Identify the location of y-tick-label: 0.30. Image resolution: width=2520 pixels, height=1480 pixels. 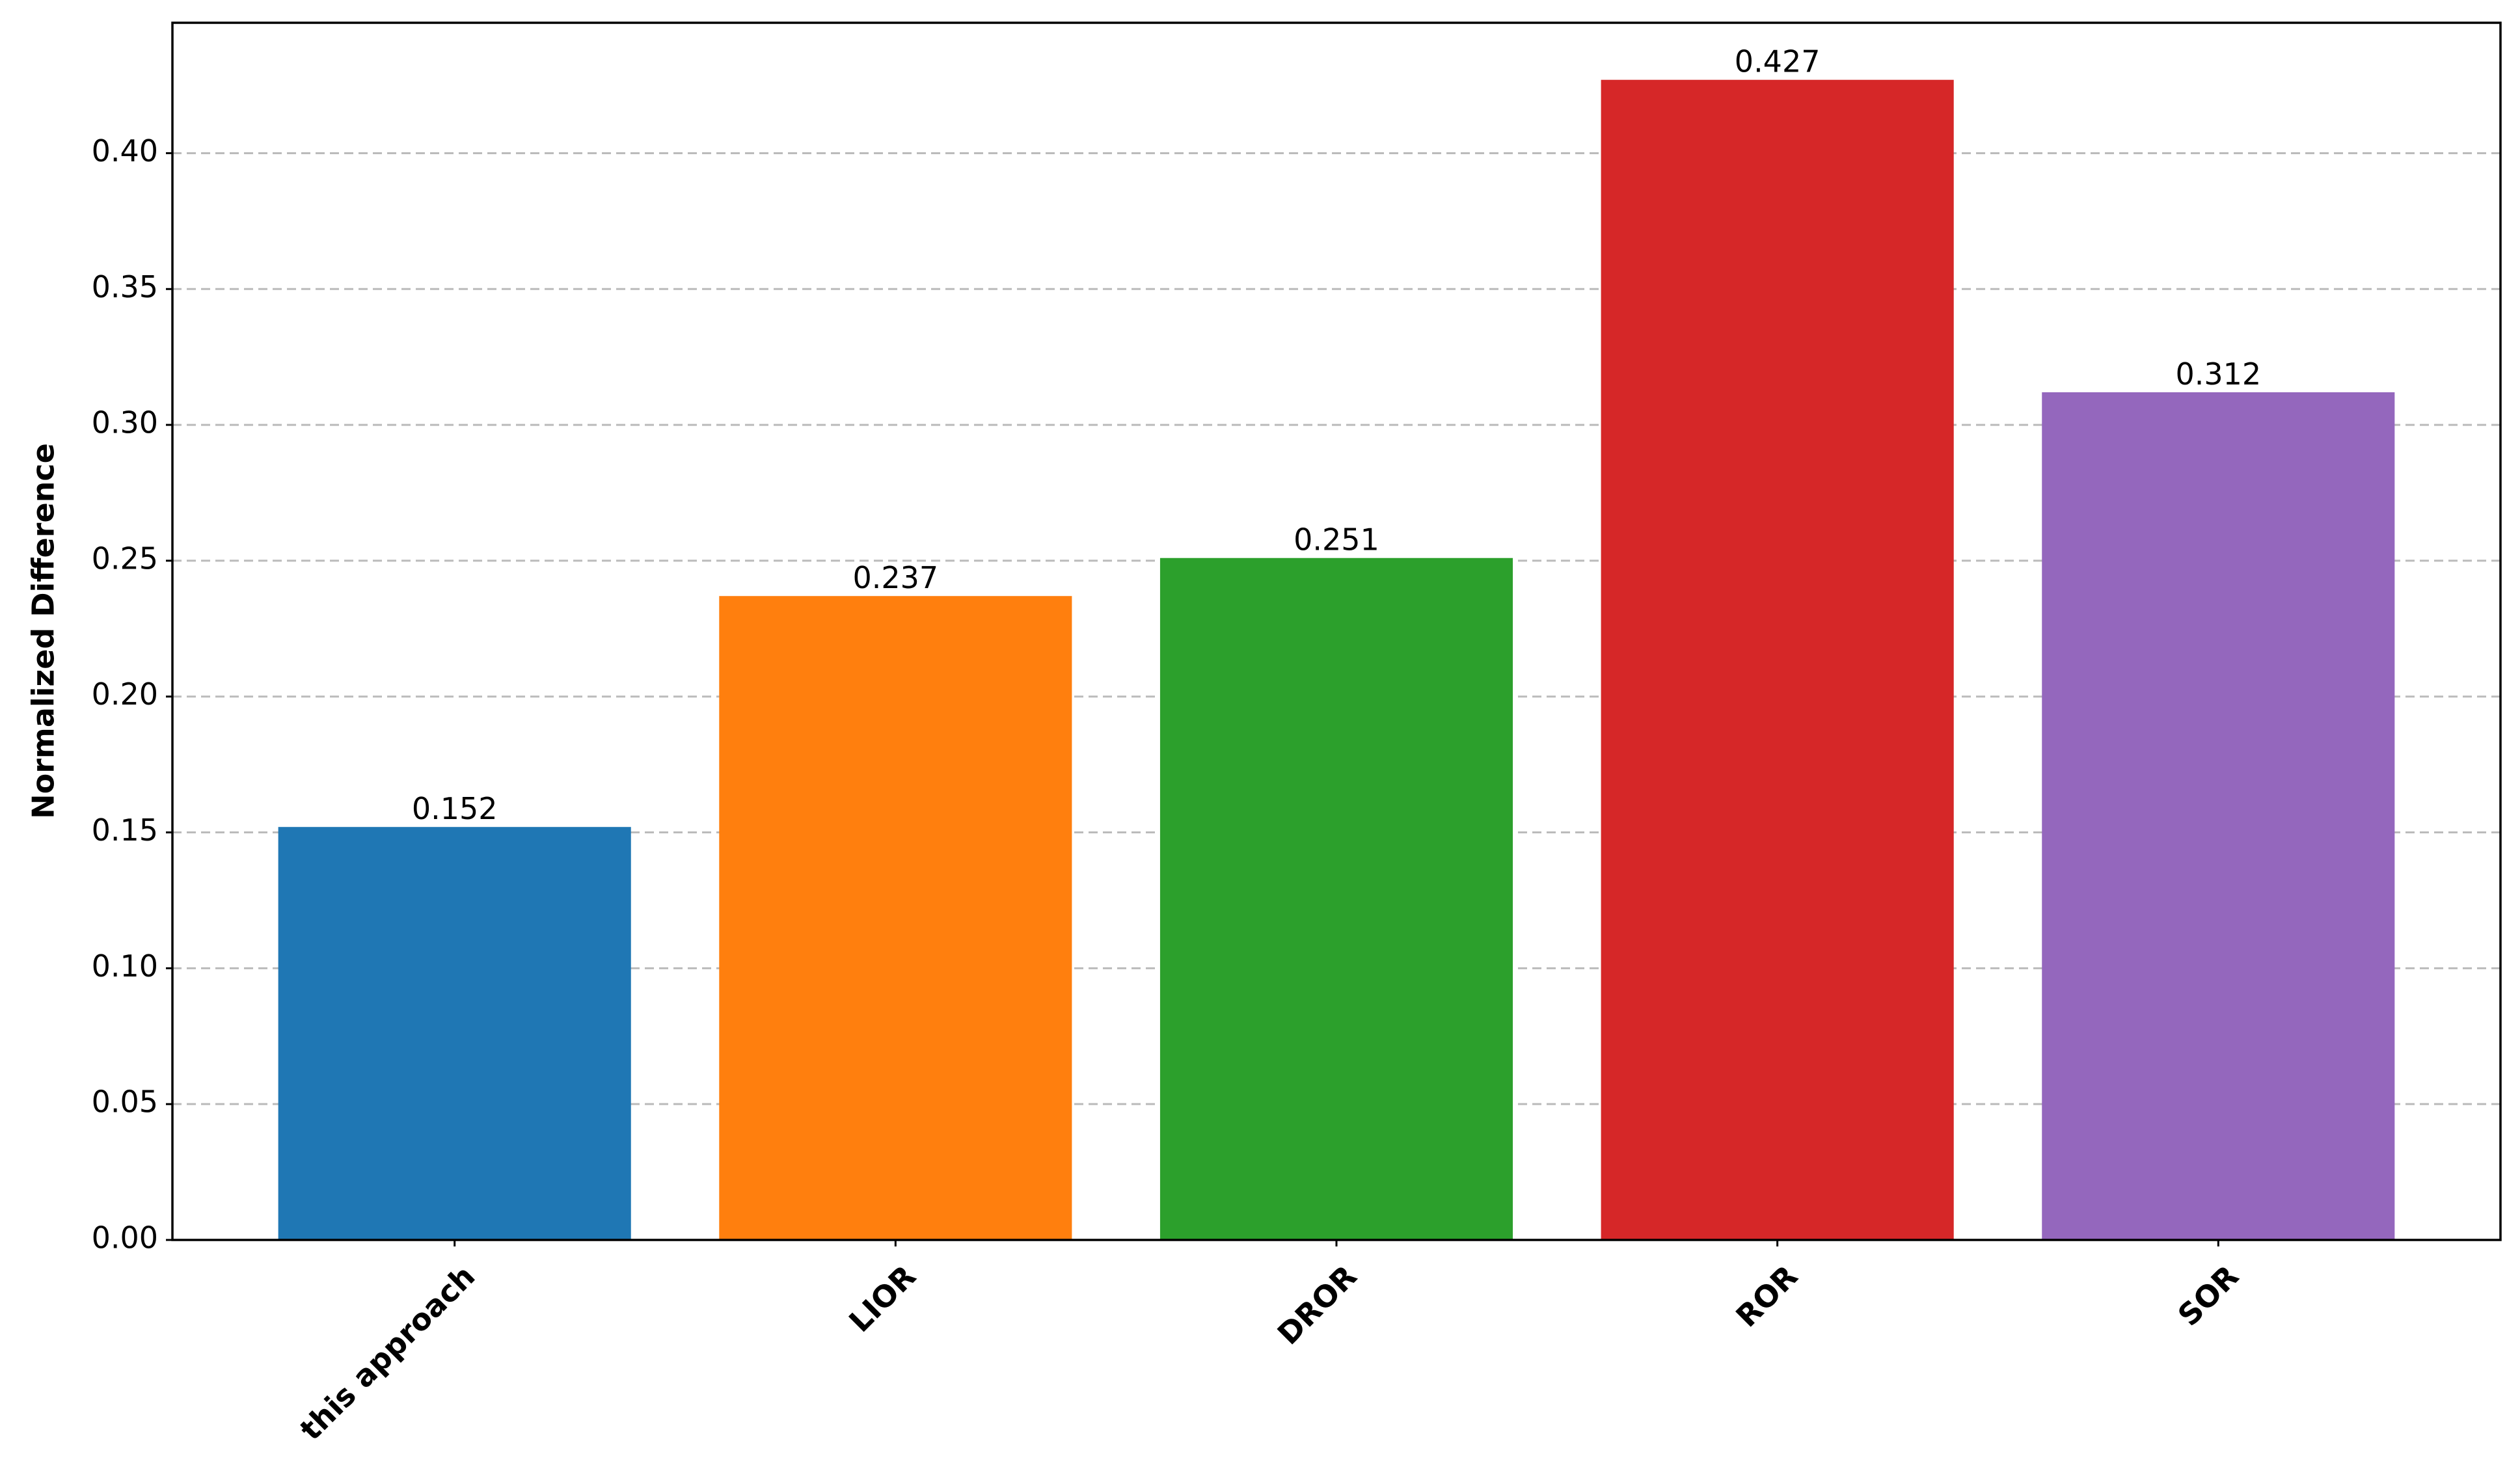
(125, 422).